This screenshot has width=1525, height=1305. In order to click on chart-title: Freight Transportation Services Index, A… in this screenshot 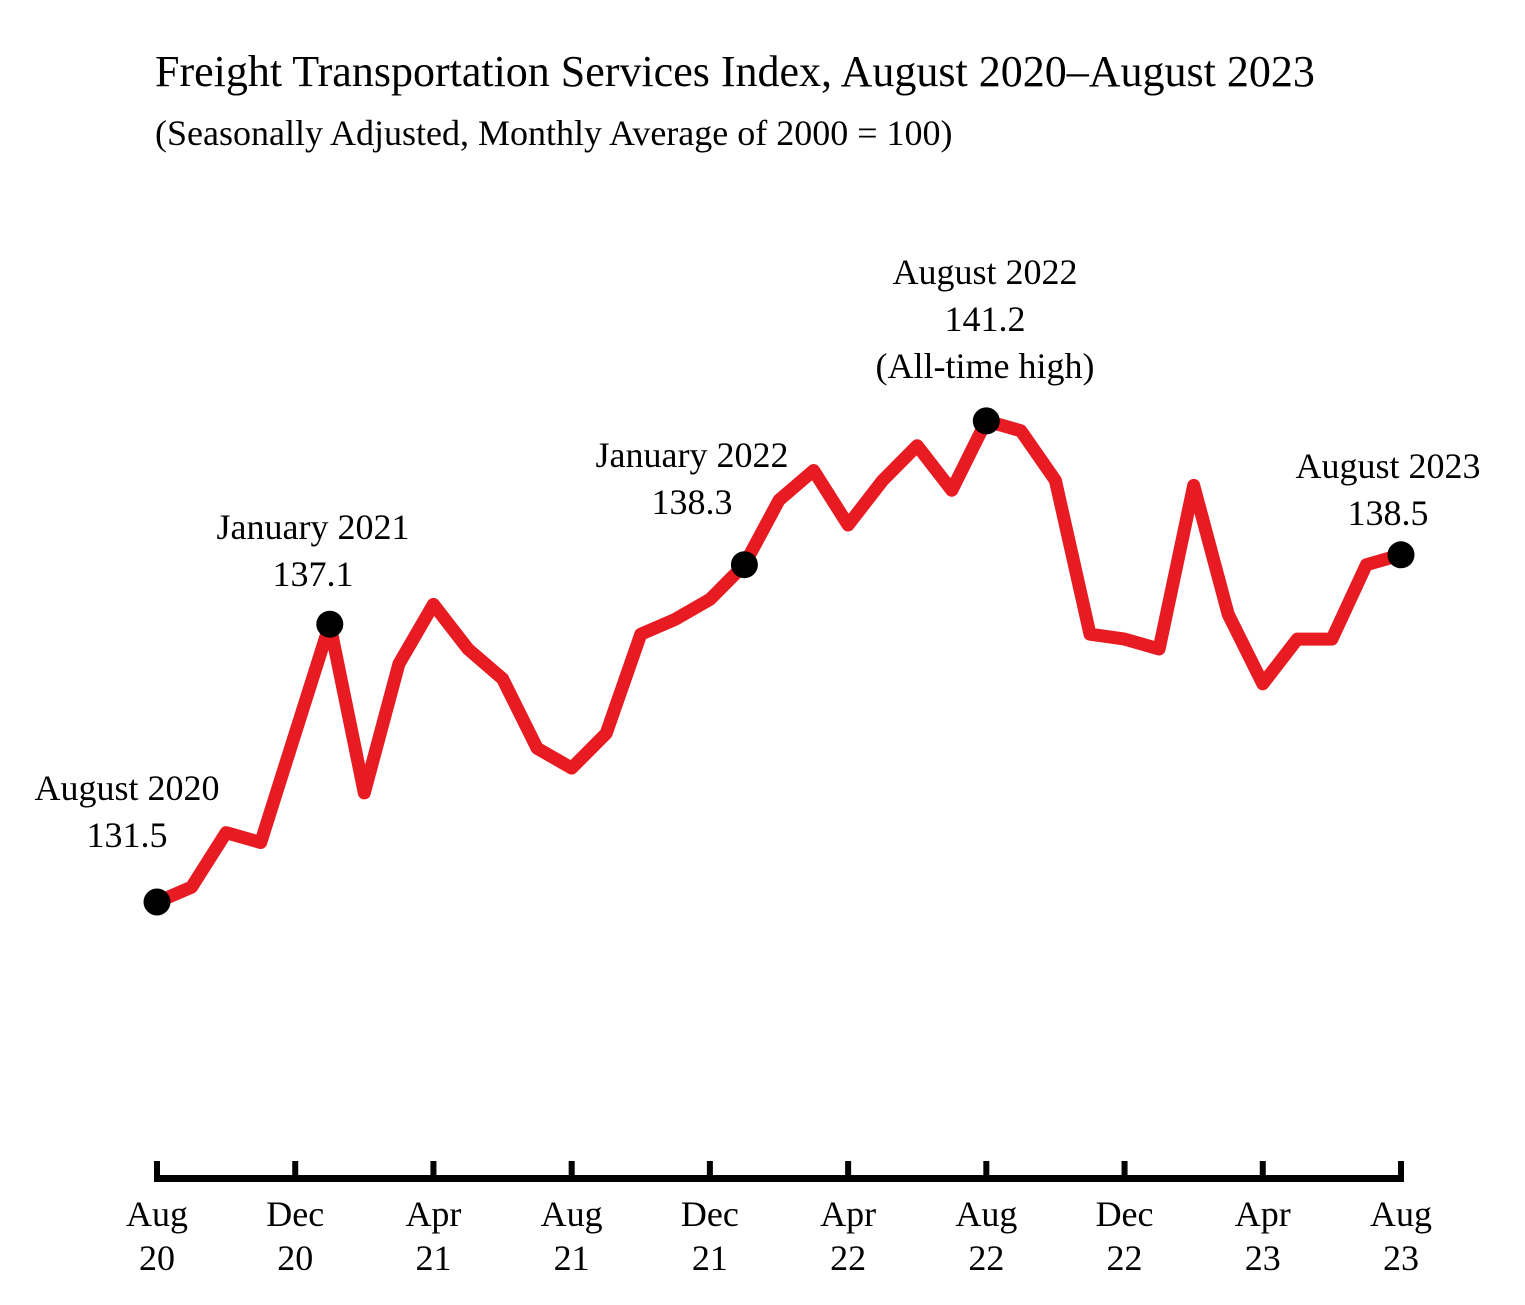, I will do `click(735, 71)`.